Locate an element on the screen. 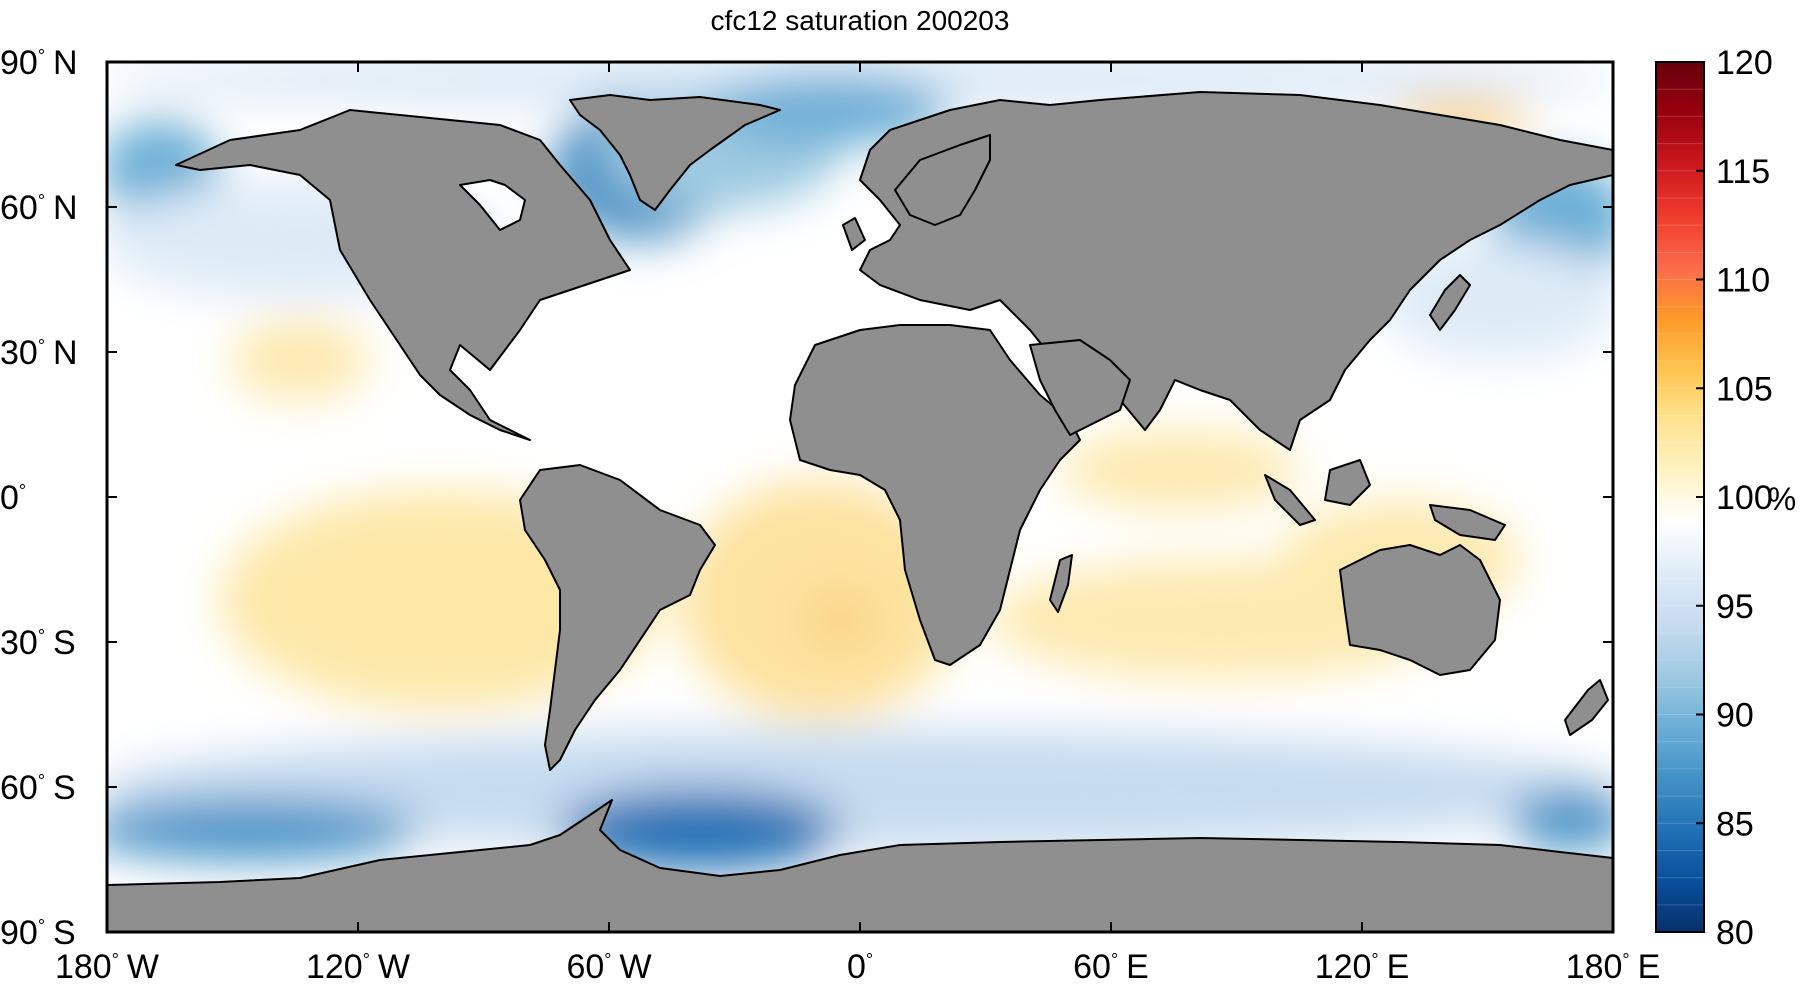 Image resolution: width=1808 pixels, height=989 pixels. x-tick-label: 180° W is located at coordinates (107, 966).